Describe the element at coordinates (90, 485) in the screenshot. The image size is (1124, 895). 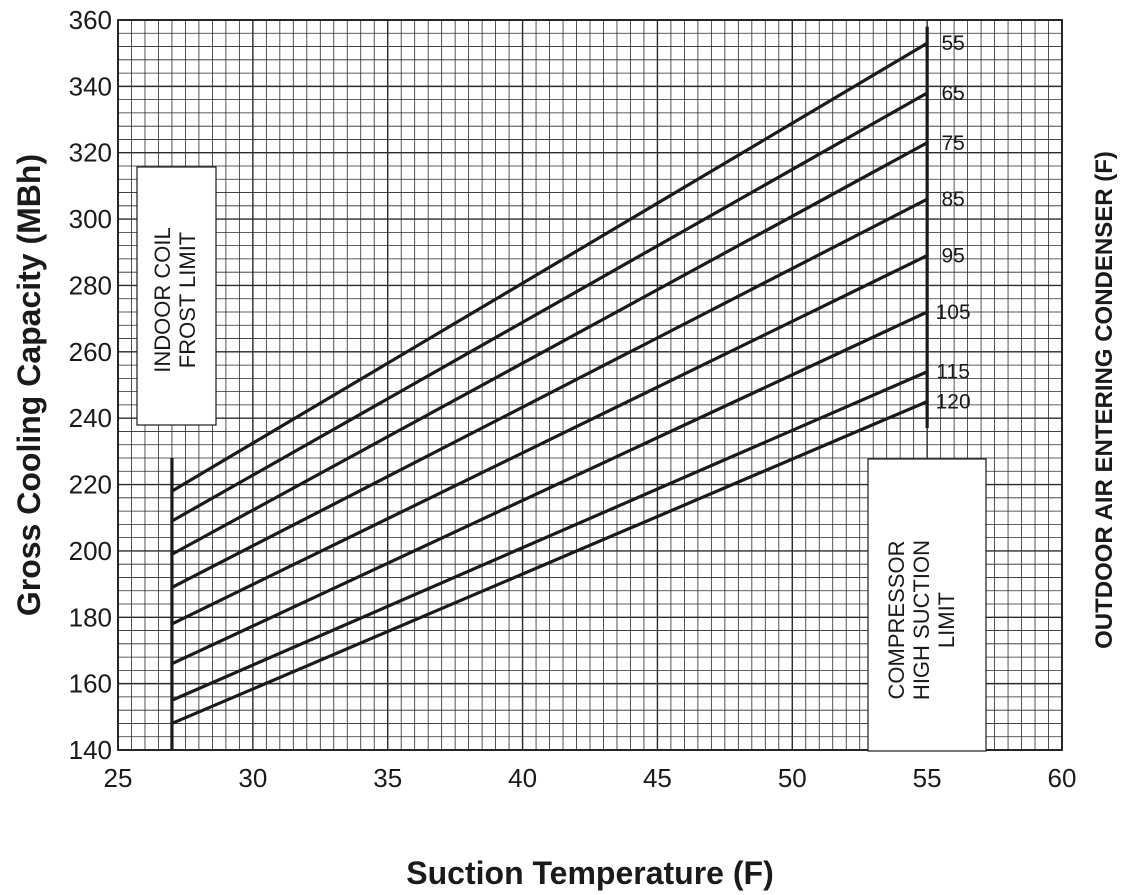
I see `y-tick-label: 220` at that location.